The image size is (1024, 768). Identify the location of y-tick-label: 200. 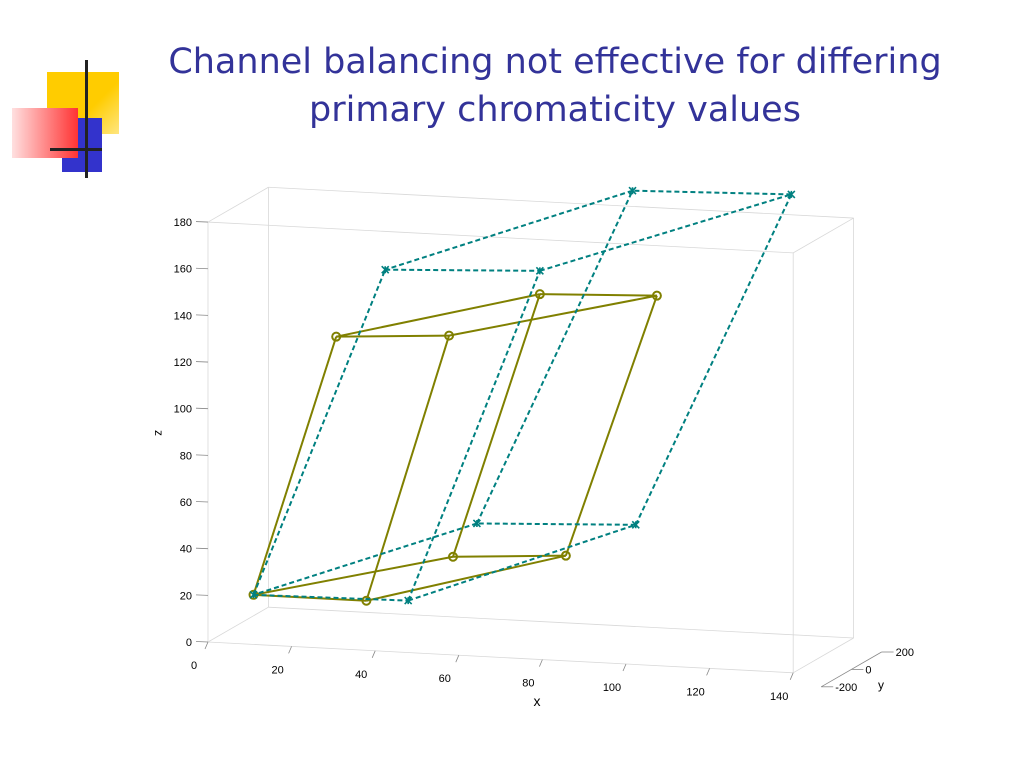
(905, 653).